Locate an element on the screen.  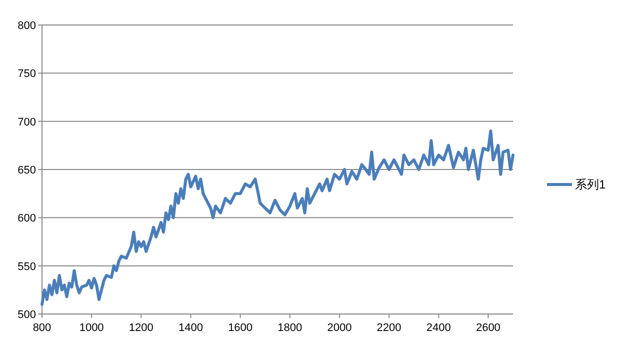
y-tick-label: 650 is located at coordinates (27, 170).